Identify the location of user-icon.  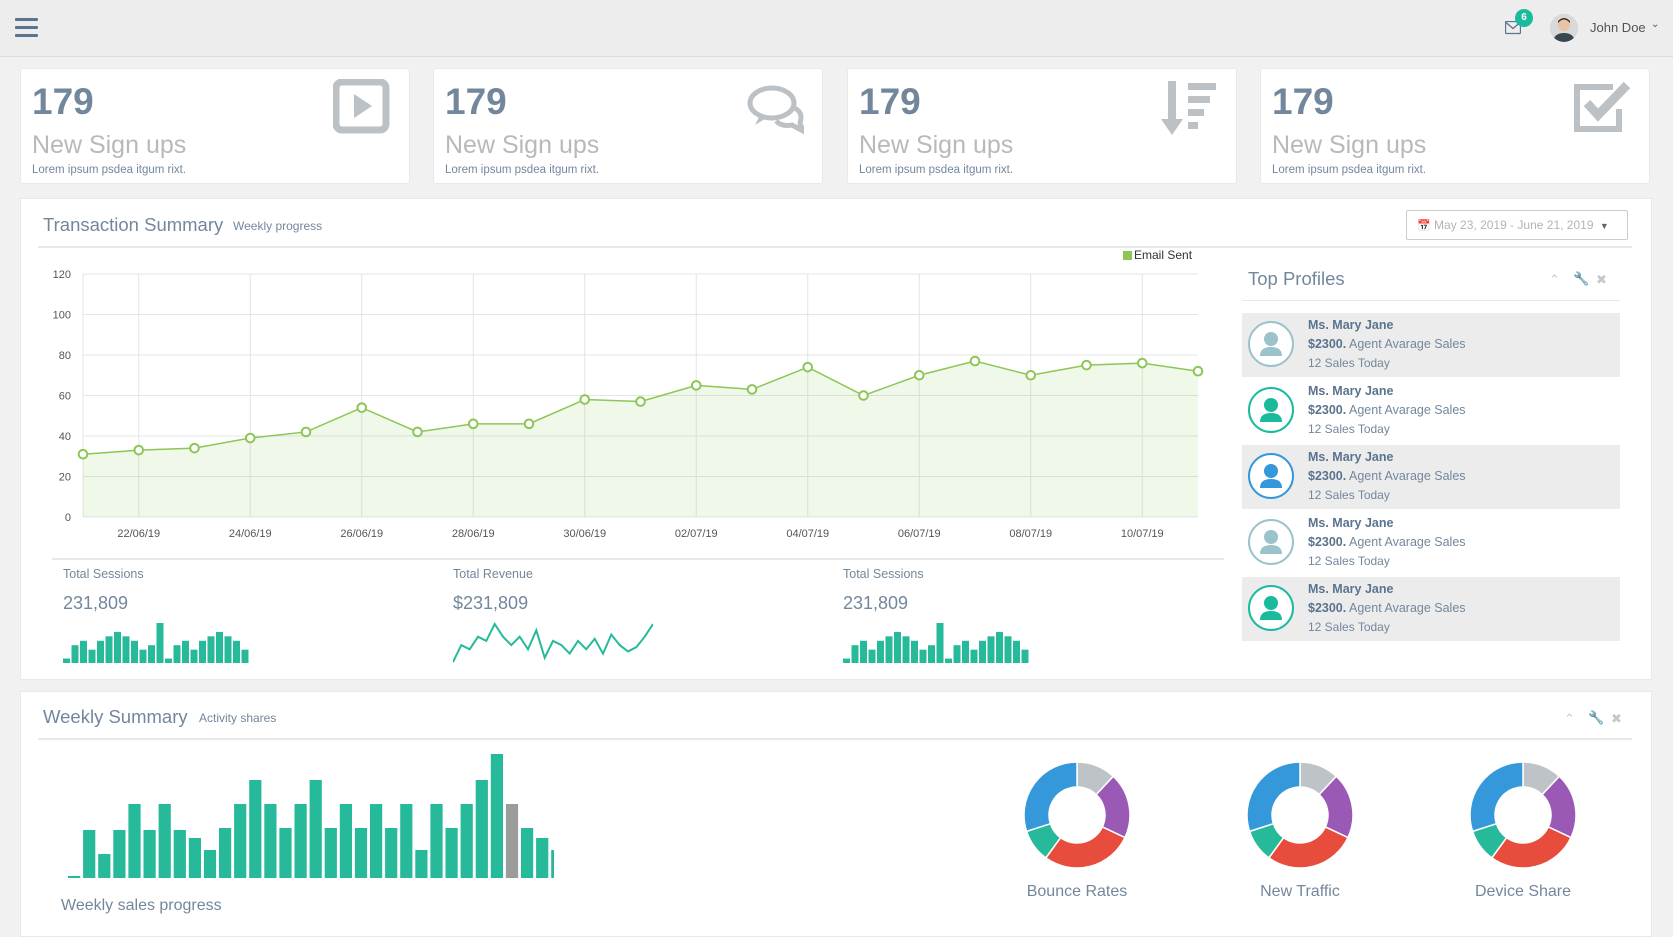
(1271, 542).